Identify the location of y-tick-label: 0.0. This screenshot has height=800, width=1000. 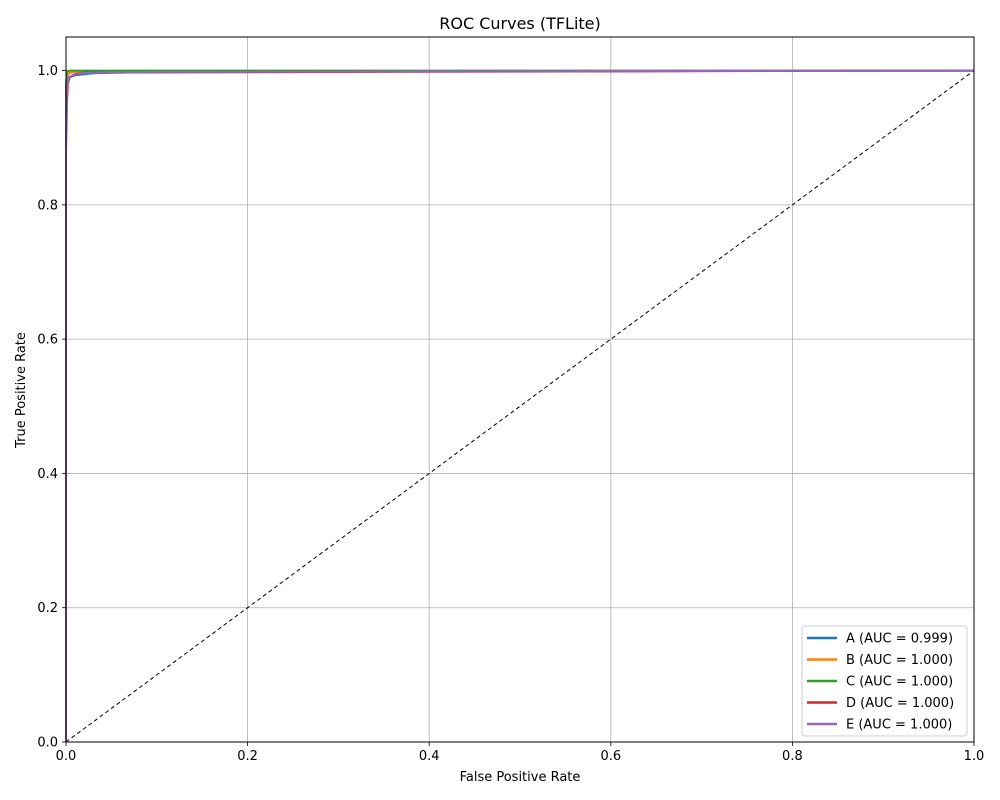
(47, 743).